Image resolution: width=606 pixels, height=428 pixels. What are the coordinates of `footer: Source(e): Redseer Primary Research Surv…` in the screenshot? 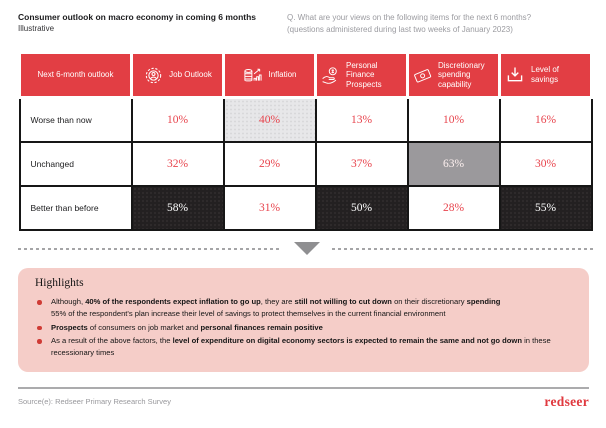 It's located at (303, 402).